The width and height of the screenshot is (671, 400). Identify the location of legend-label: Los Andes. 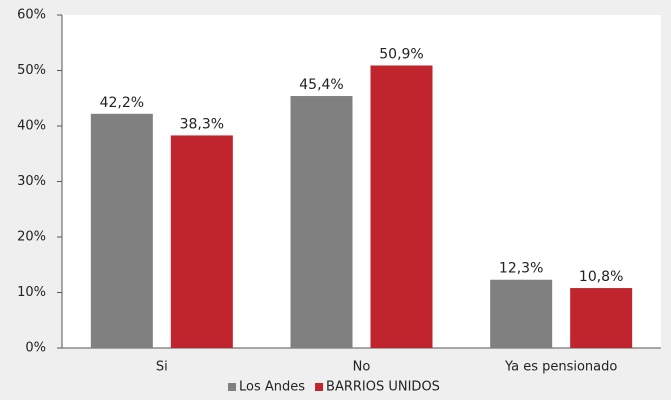
(272, 387).